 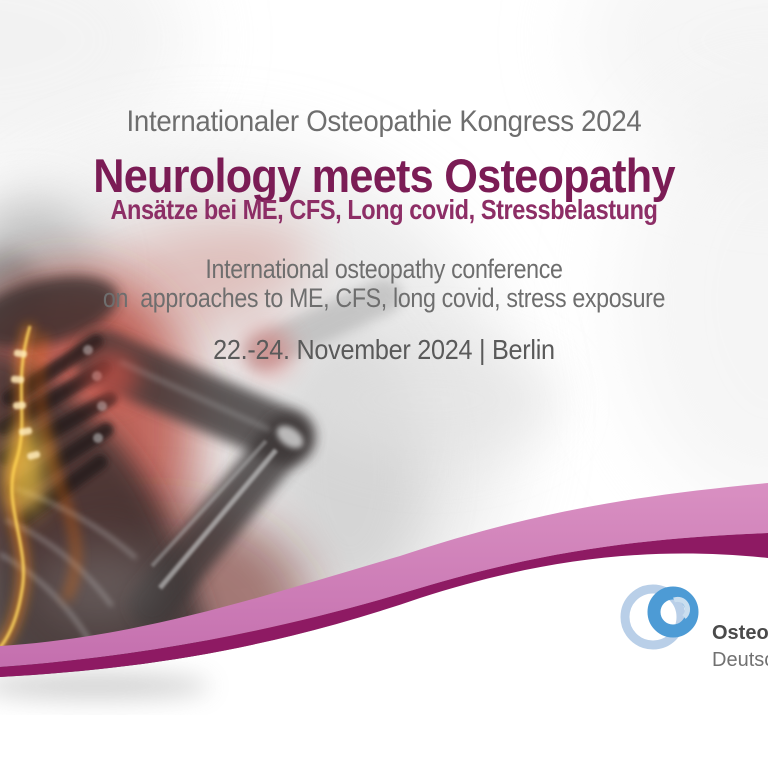 I want to click on wave-shadow, so click(x=105, y=686).